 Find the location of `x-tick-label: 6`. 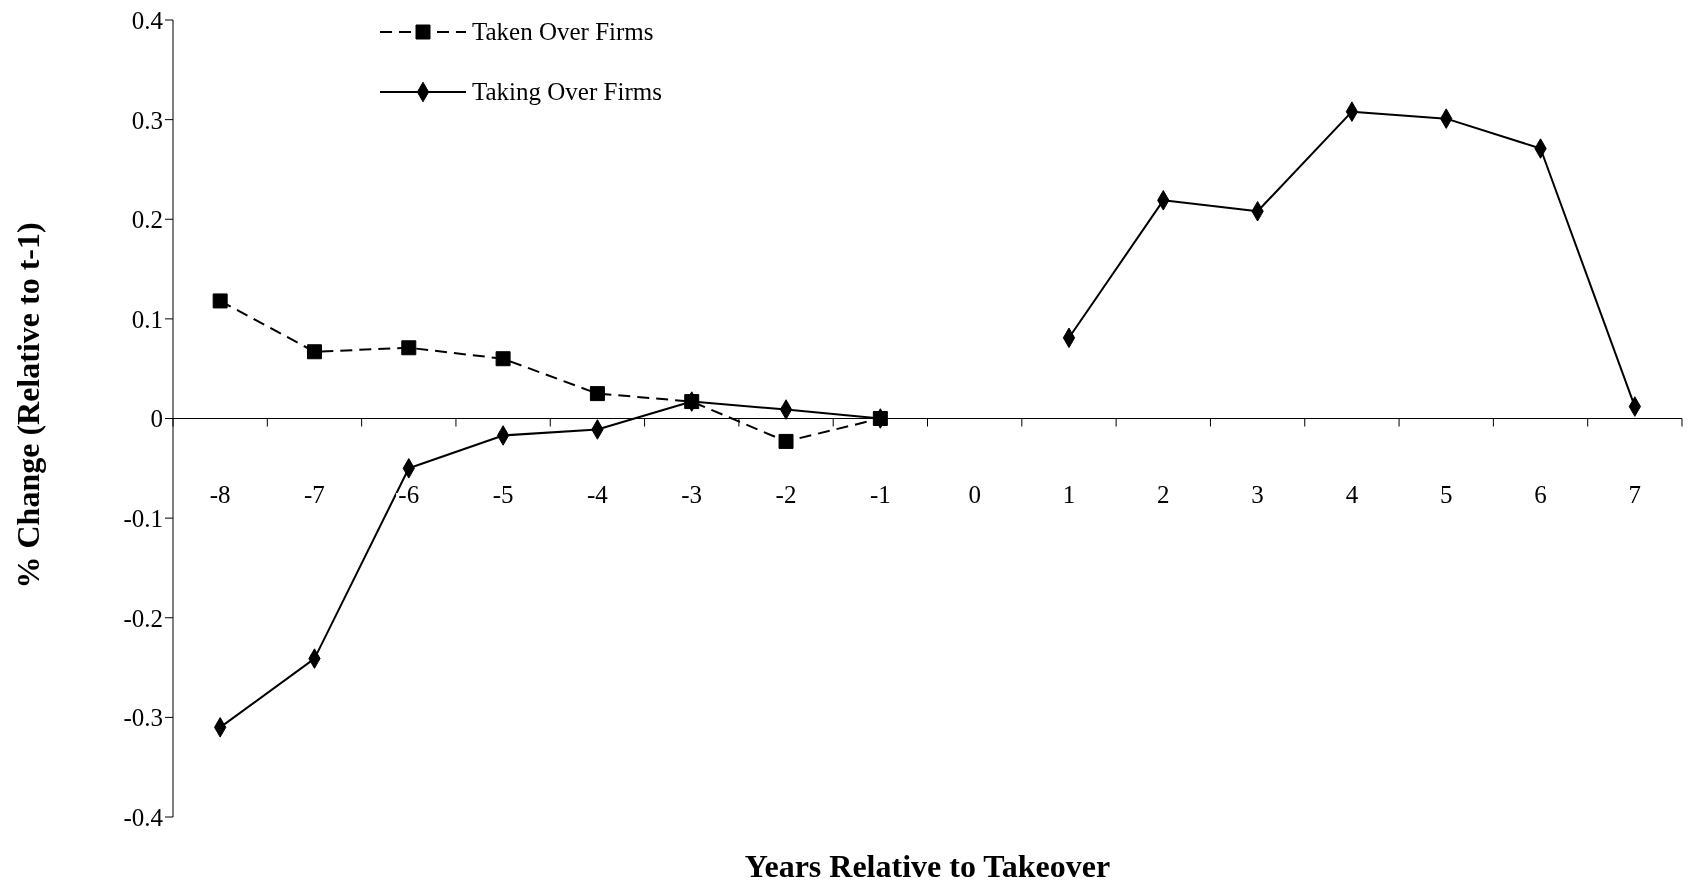

x-tick-label: 6 is located at coordinates (1540, 494).